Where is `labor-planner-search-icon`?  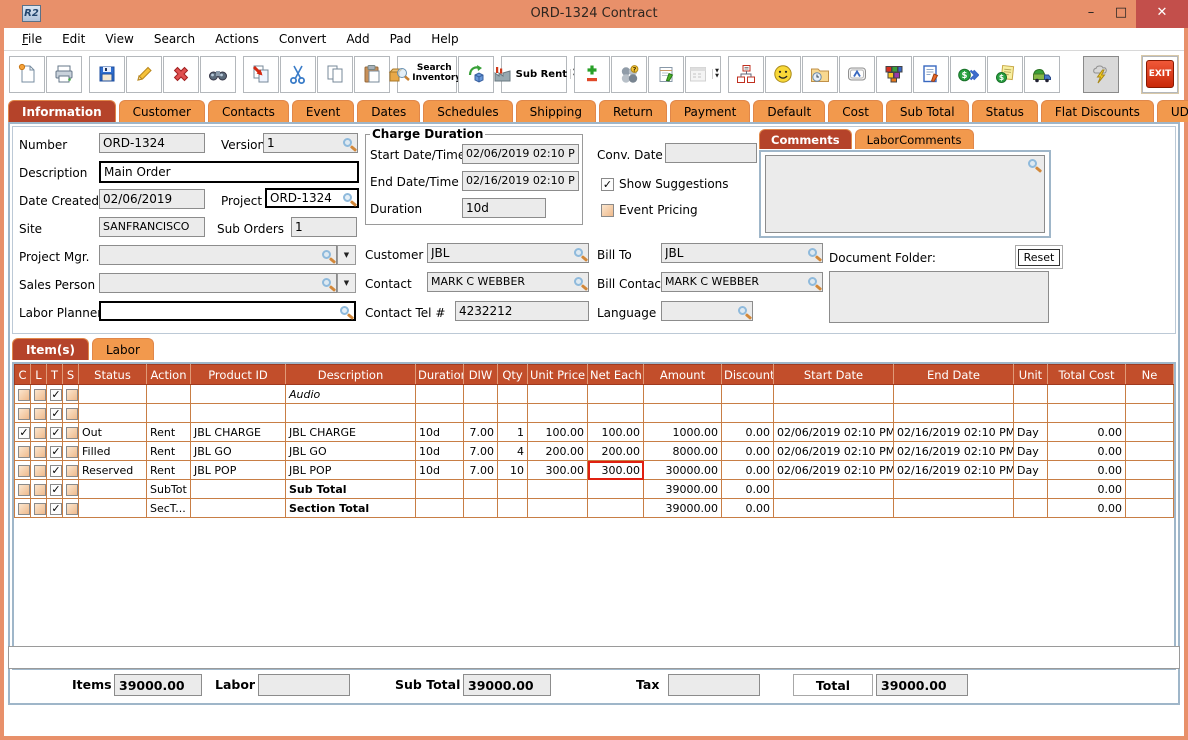
labor-planner-search-icon is located at coordinates (345, 311).